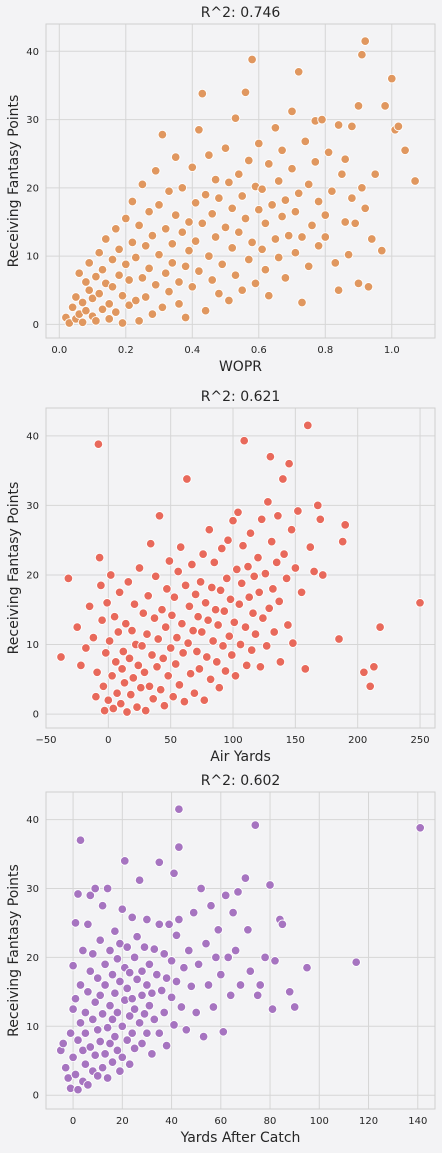 This screenshot has width=442, height=1153. I want to click on x-tick-label: 1.0, so click(392, 350).